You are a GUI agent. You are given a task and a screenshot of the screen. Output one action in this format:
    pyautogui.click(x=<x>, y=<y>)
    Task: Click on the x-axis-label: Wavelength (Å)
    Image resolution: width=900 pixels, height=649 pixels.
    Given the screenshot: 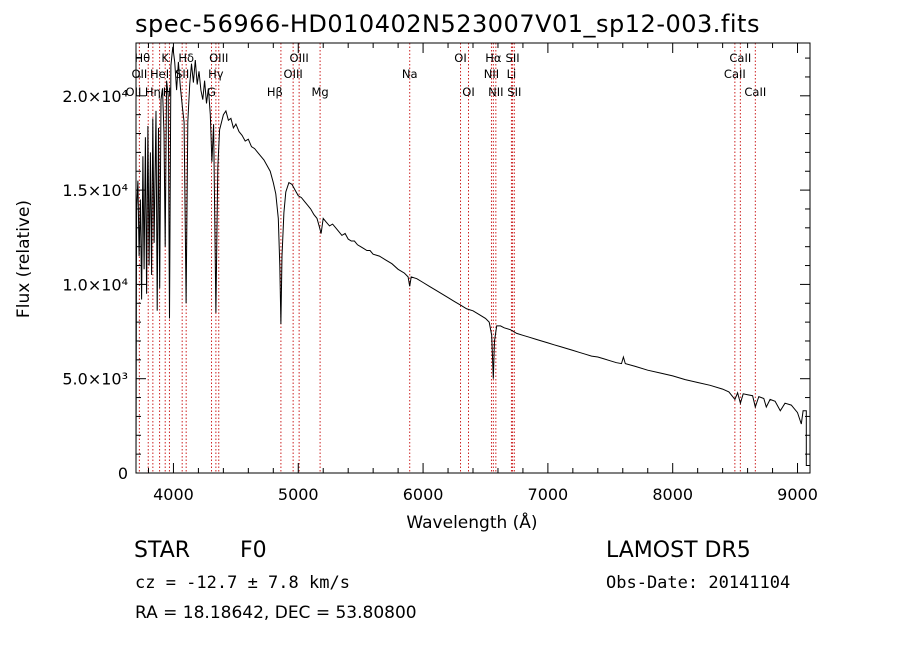 What is the action you would take?
    pyautogui.click(x=471, y=522)
    